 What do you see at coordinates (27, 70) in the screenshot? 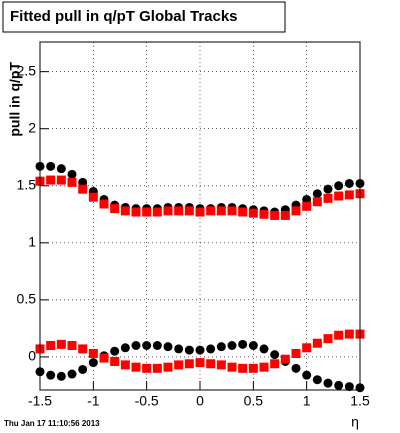
I see `y-tick-label: 2.5` at bounding box center [27, 70].